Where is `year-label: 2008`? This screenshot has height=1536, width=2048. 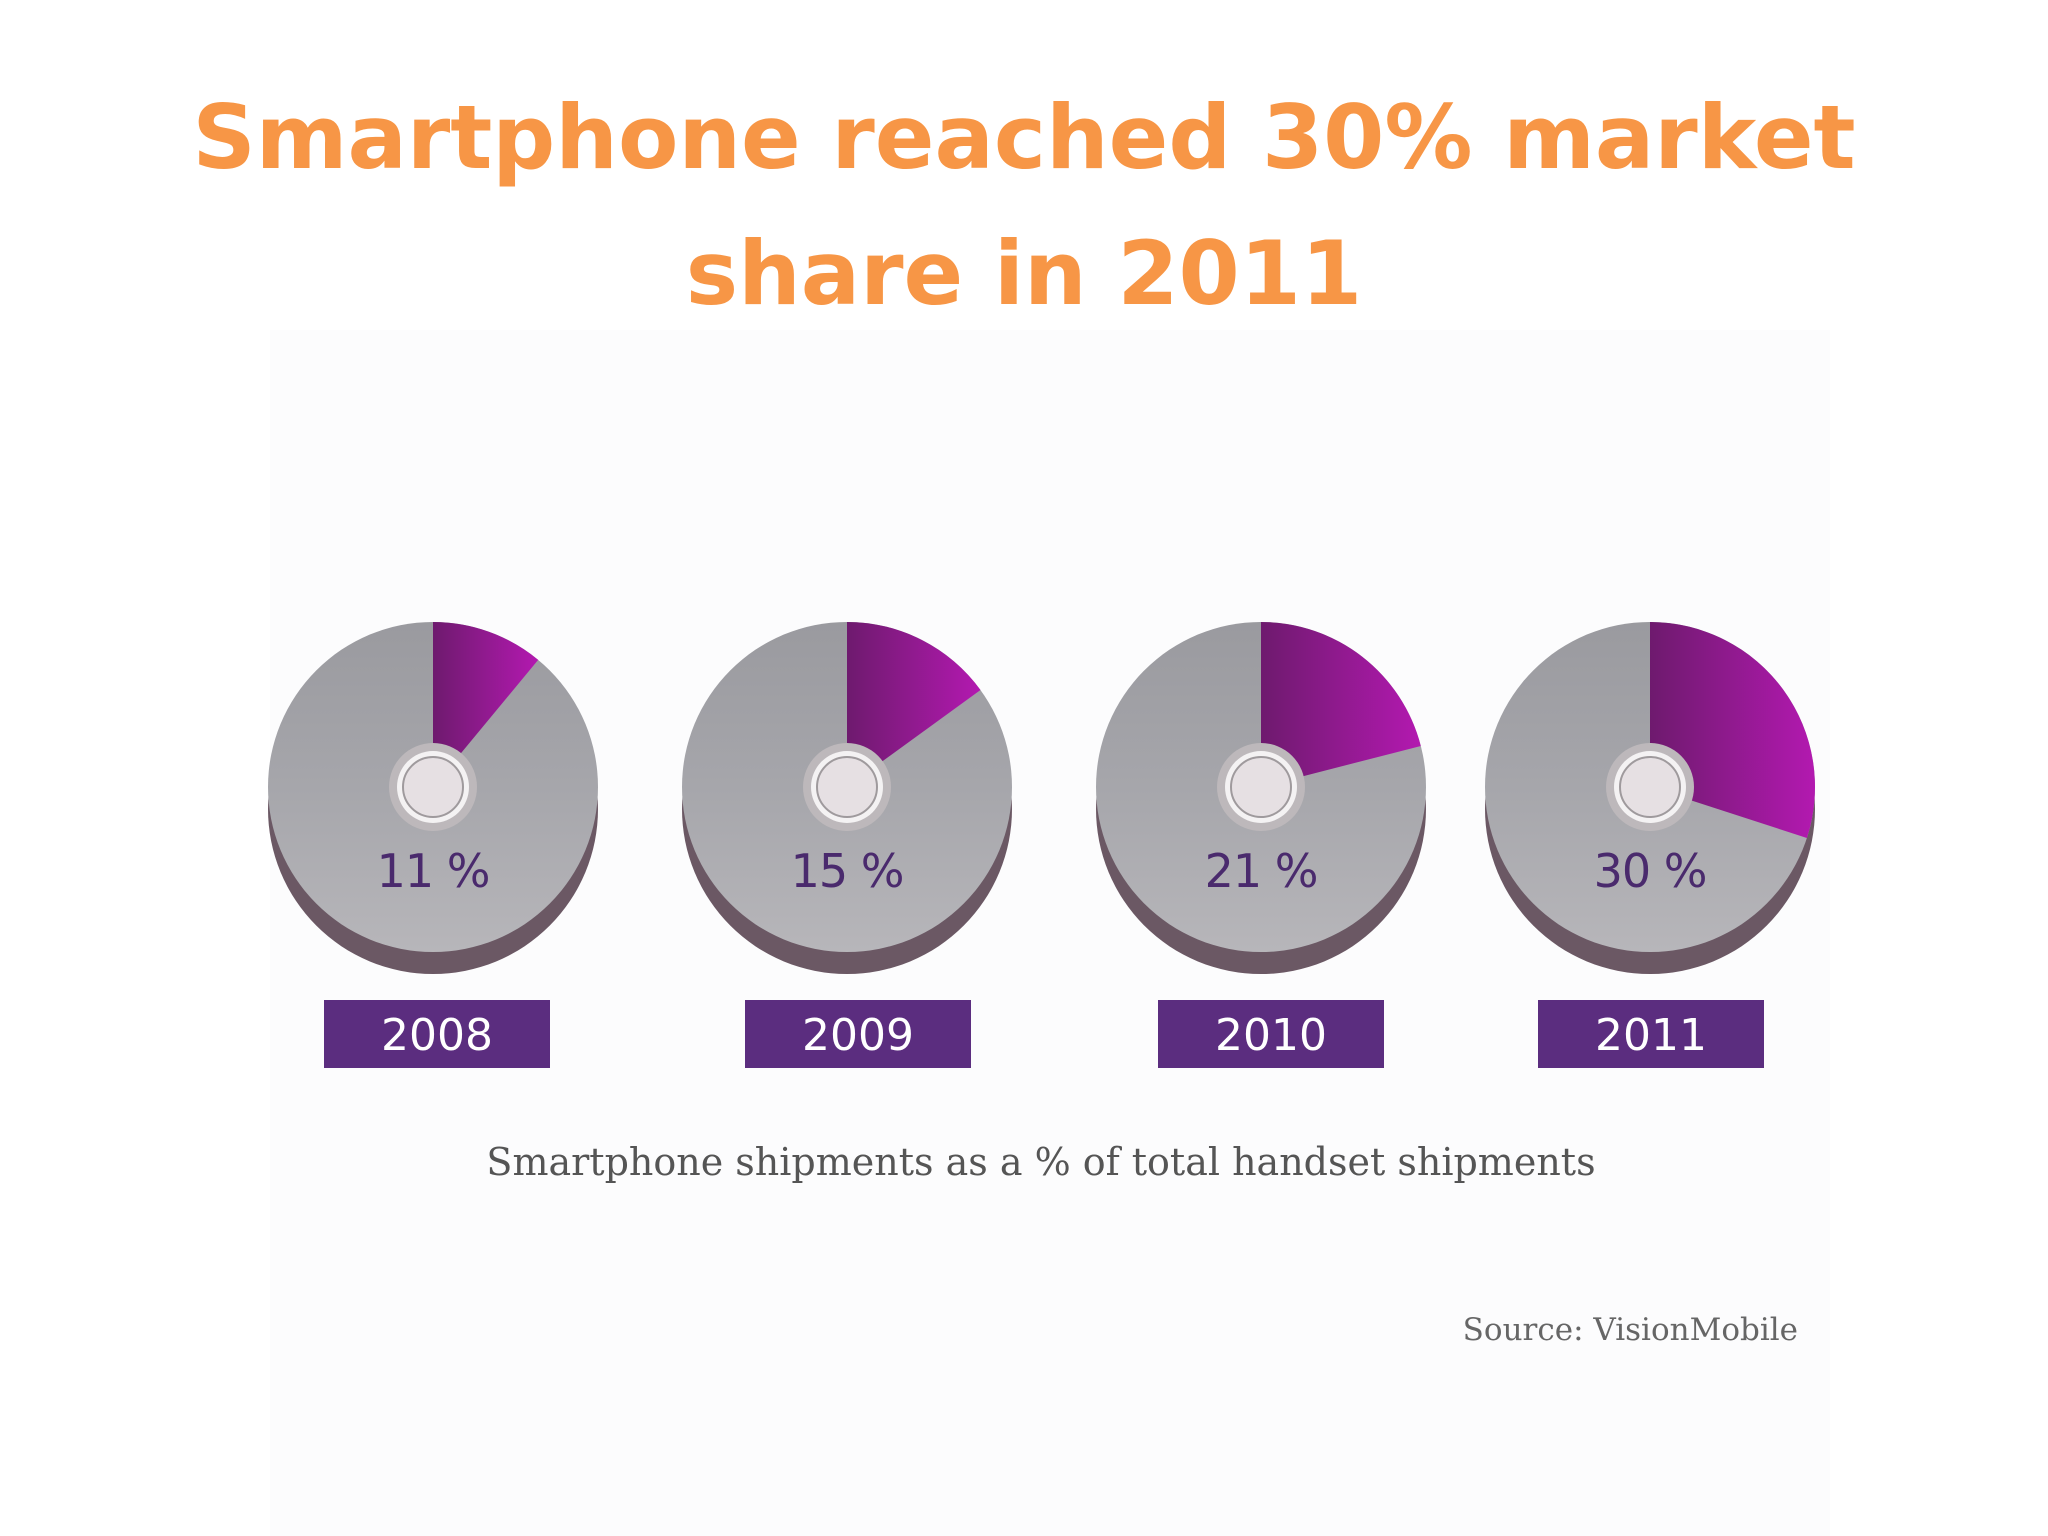 year-label: 2008 is located at coordinates (437, 1035).